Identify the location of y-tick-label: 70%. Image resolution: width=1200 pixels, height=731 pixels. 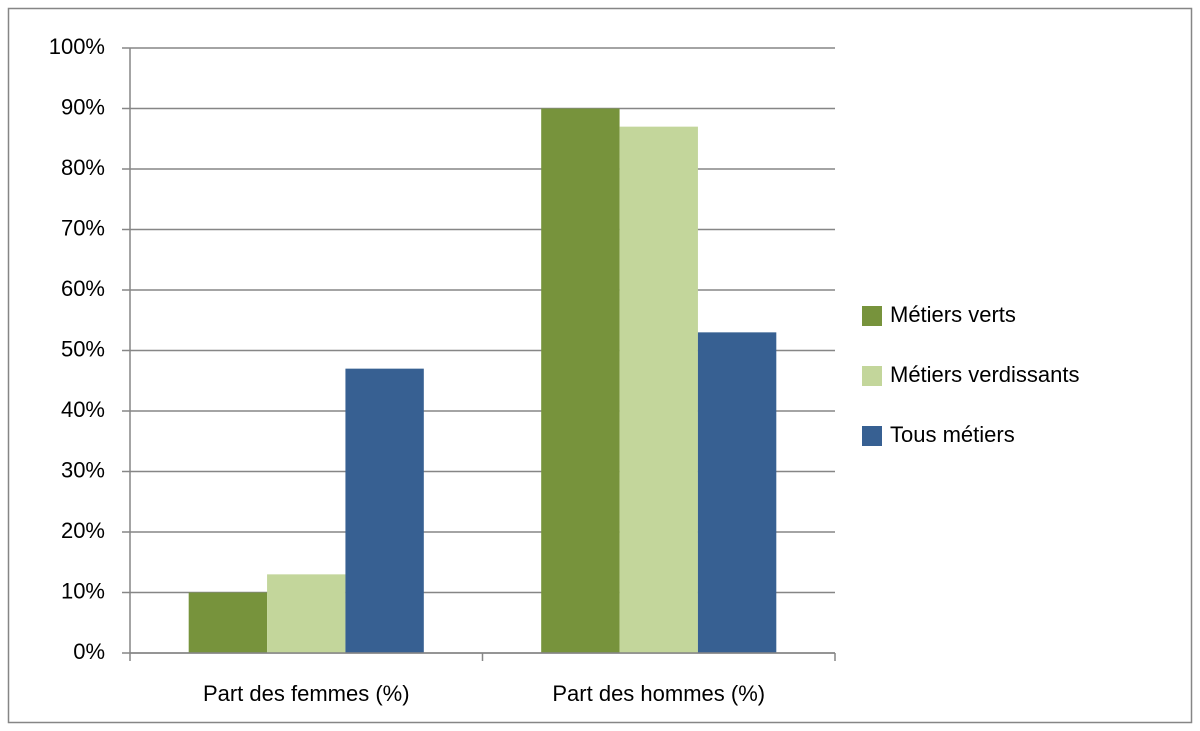
(83, 227).